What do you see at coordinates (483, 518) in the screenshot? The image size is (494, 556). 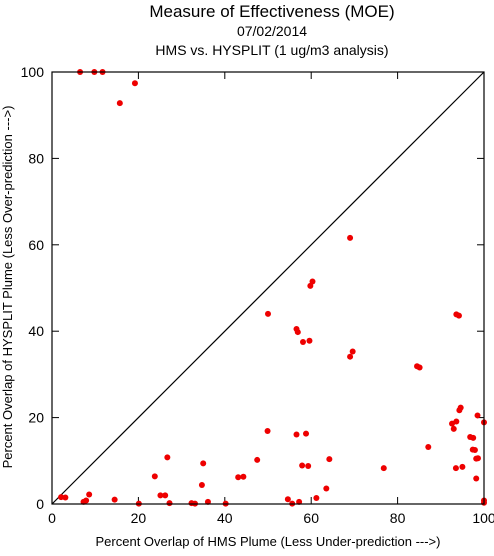 I see `x-tick-label: 100` at bounding box center [483, 518].